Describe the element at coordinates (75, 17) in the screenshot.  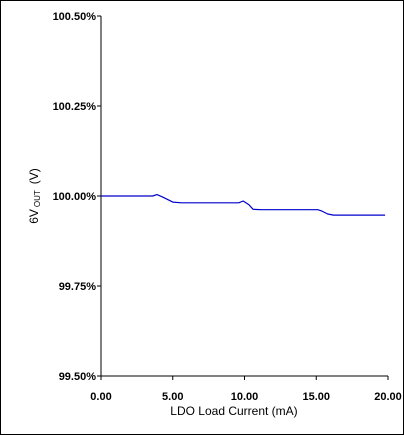
I see `y-tick-label: 100.50%` at that location.